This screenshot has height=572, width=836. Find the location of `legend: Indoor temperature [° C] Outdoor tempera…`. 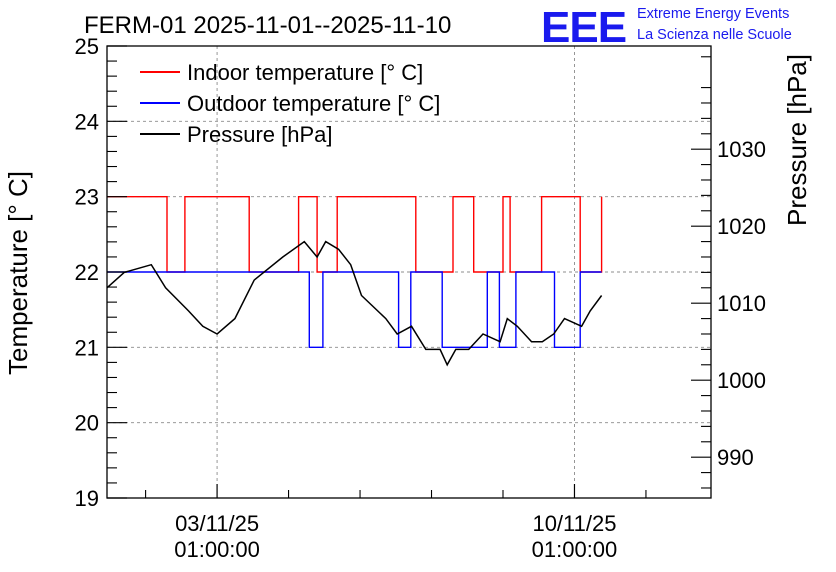

legend: Indoor temperature [° C] Outdoor tempera… is located at coordinates (290, 103).